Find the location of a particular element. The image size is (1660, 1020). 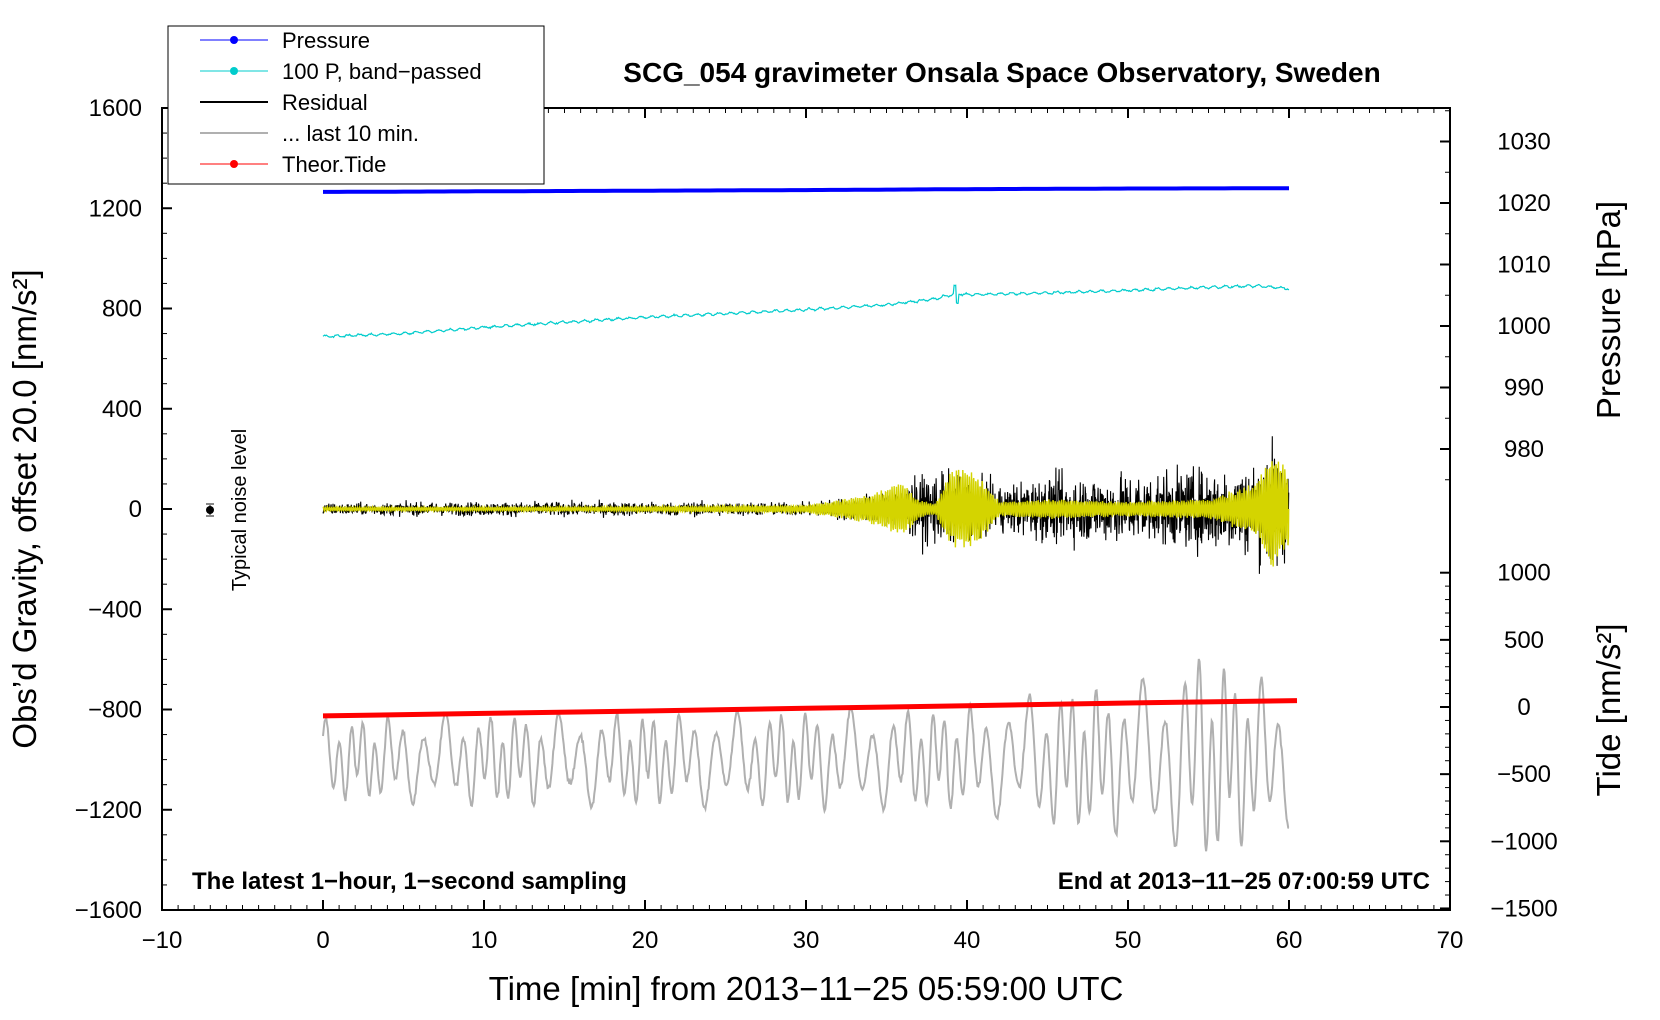

y-tick-label-left: 400 is located at coordinates (122, 409).